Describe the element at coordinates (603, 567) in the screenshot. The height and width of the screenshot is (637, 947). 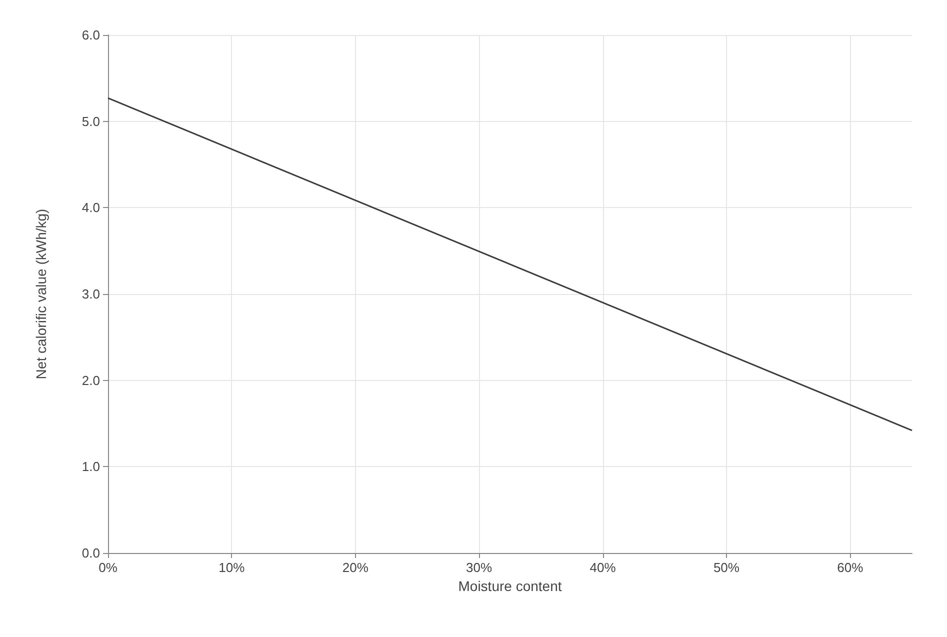
I see `x-tick-label: 40%` at that location.